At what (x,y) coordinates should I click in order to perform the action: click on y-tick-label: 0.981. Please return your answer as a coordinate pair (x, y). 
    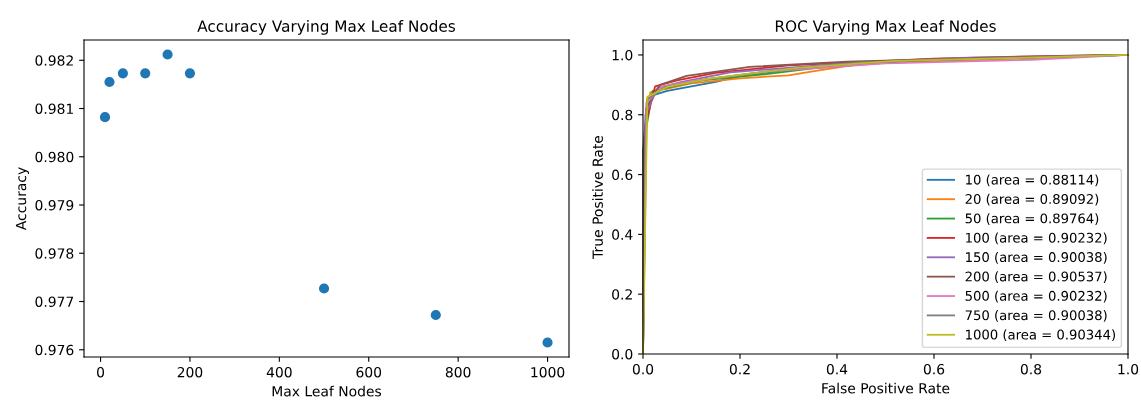
    Looking at the image, I should click on (54, 108).